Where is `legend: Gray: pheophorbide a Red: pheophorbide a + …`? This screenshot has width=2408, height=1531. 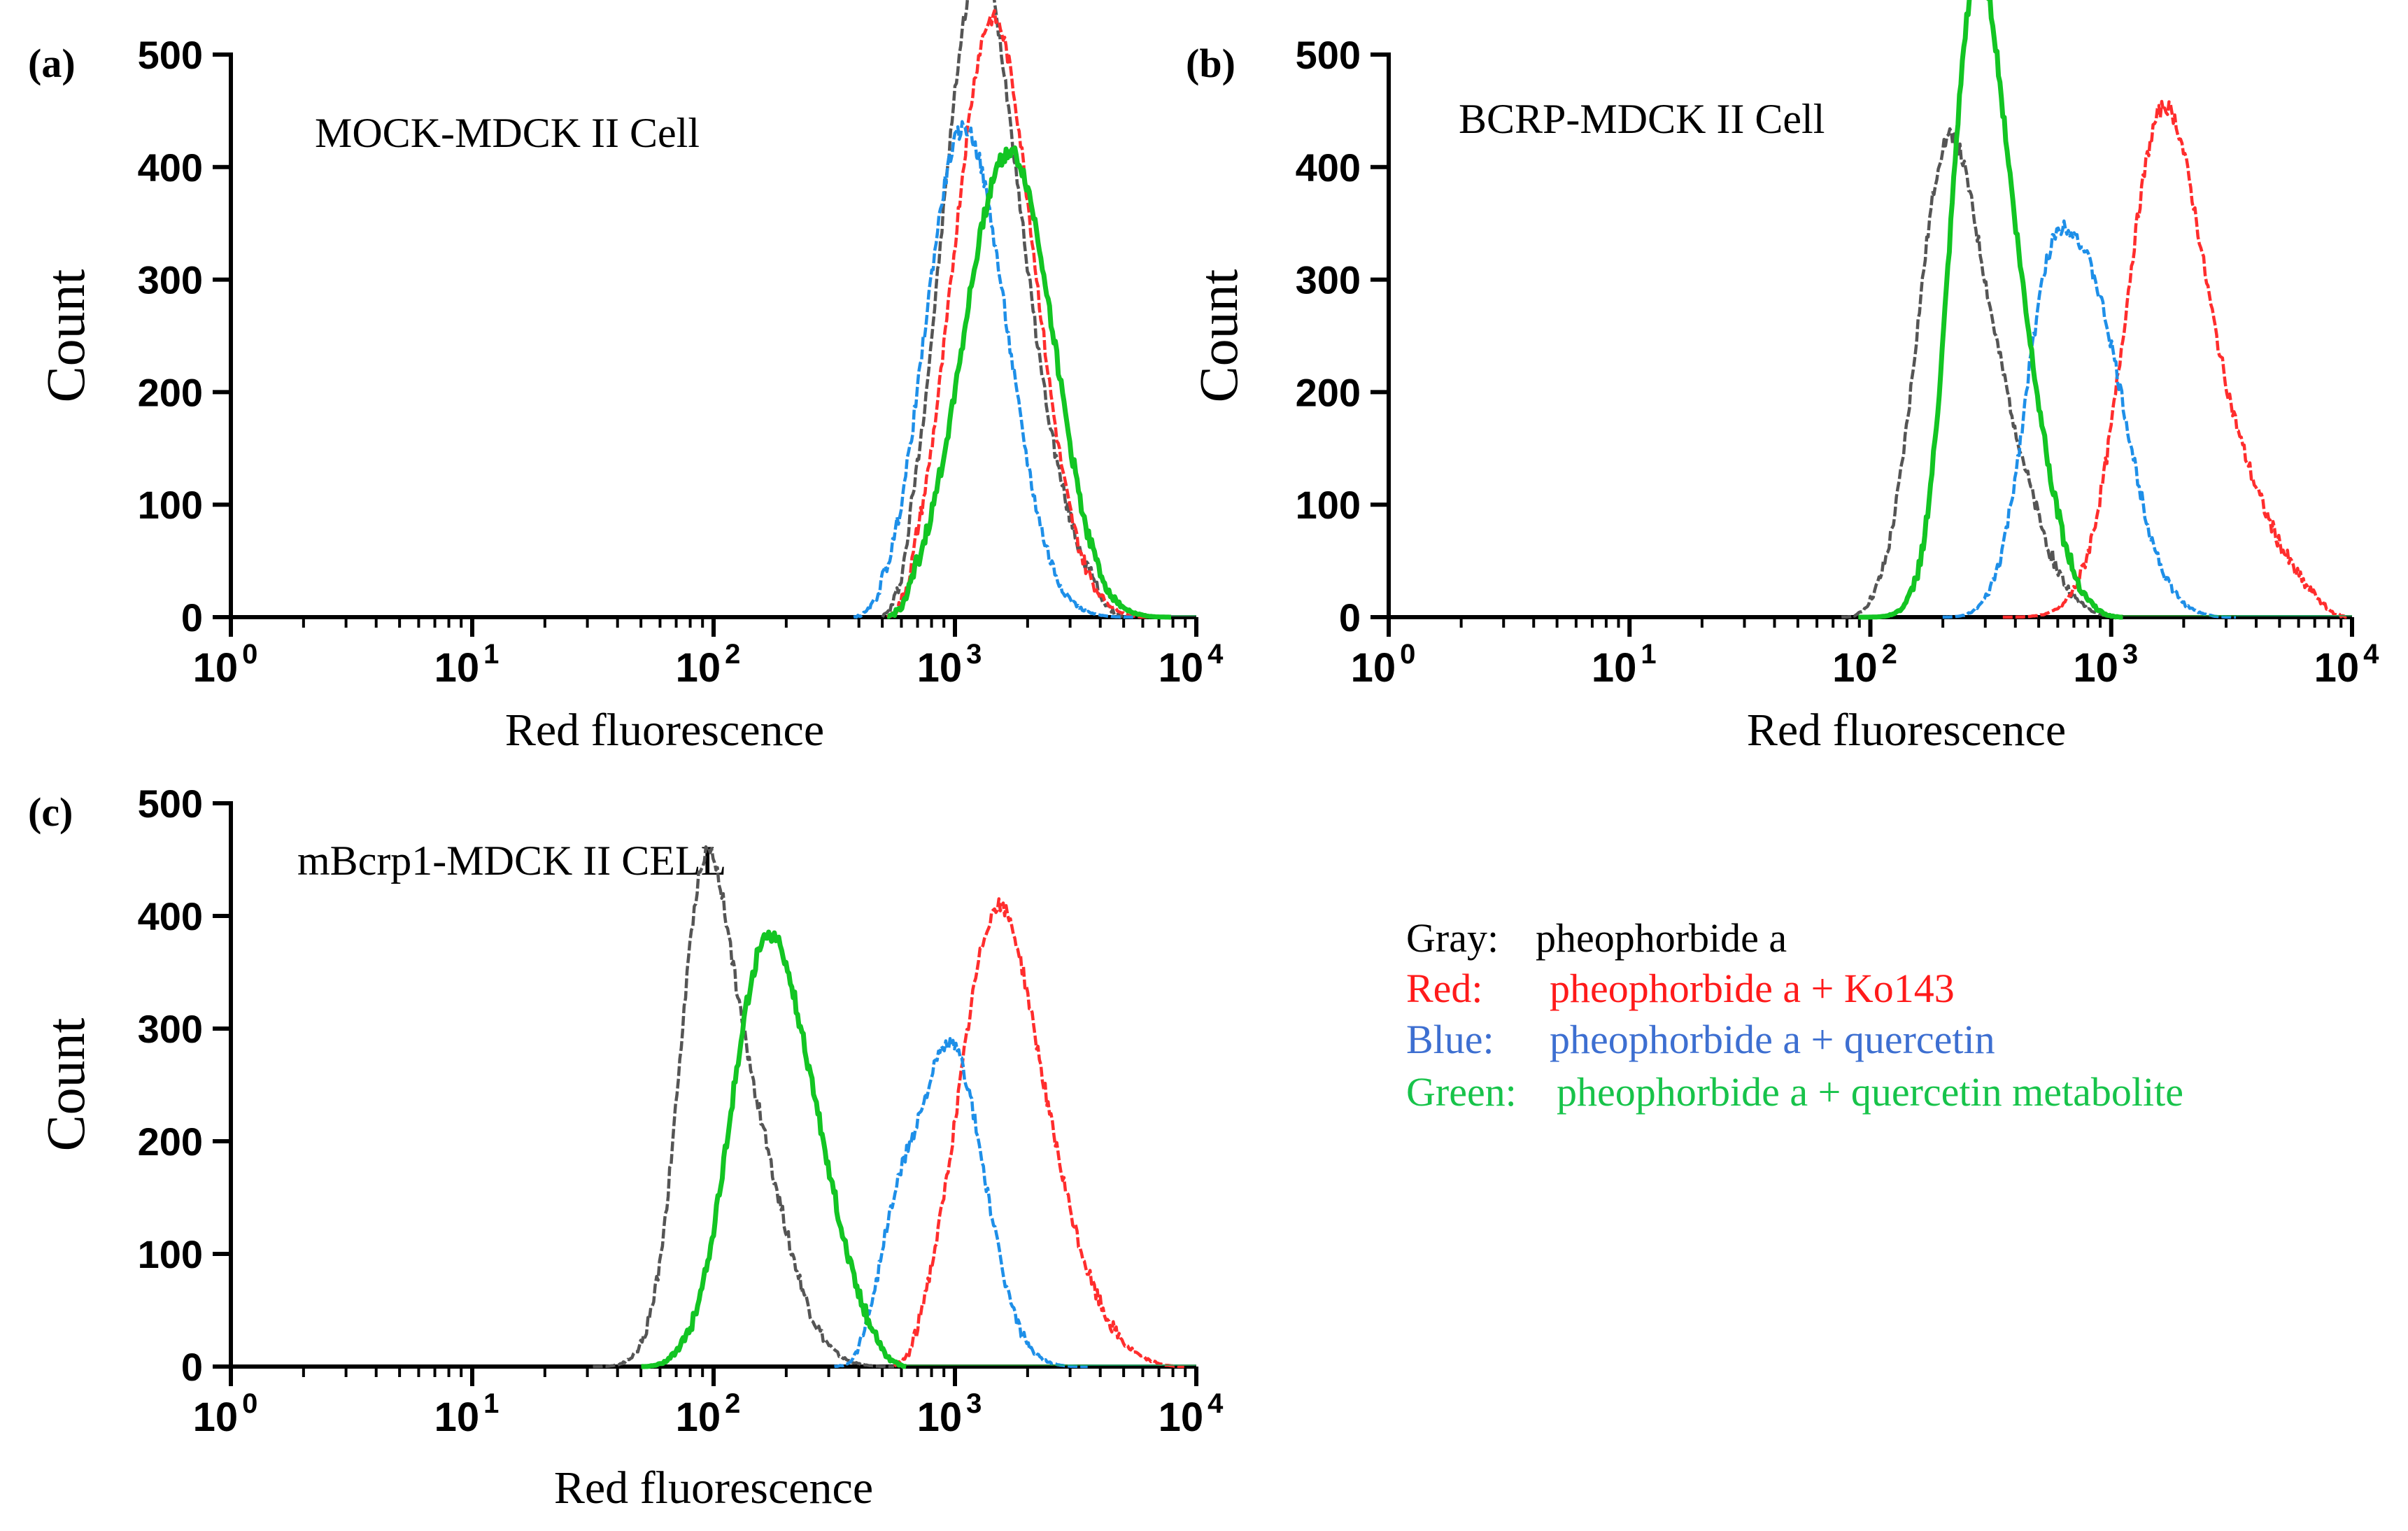 legend: Gray: pheophorbide a Red: pheophorbide a + … is located at coordinates (1795, 1015).